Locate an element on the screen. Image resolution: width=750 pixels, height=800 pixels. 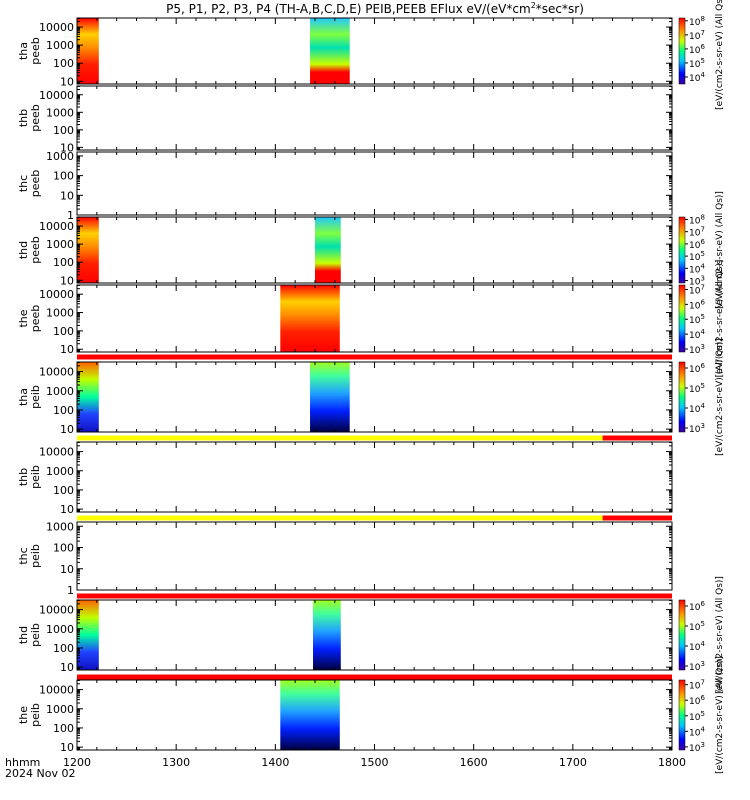
x-tick-label: 1500 is located at coordinates (375, 762).